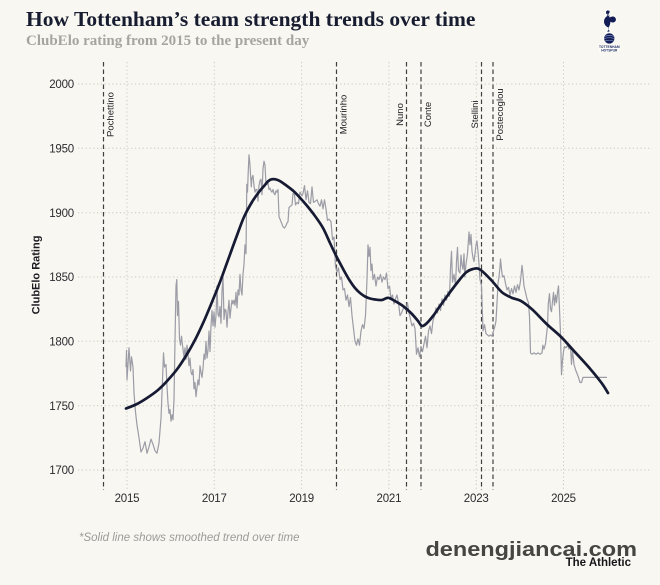 The height and width of the screenshot is (585, 660). What do you see at coordinates (475, 115) in the screenshot?
I see `svg-text: Stellini` at bounding box center [475, 115].